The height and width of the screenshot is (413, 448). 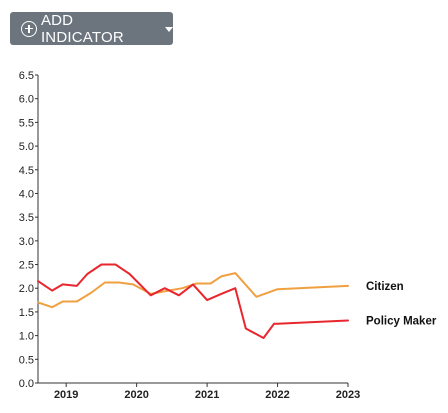 I want to click on y-tick-label: 1.0, so click(x=26, y=337).